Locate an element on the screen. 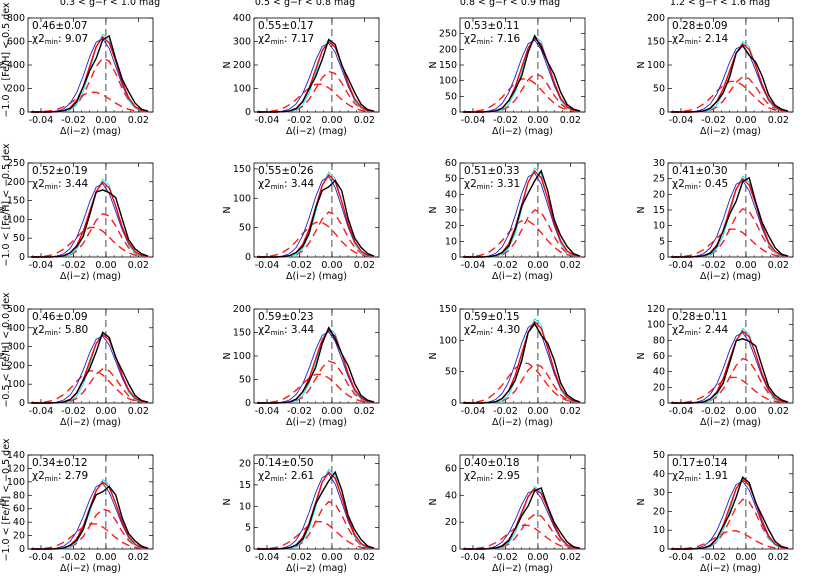 The width and height of the screenshot is (817, 584). model-curve is located at coordinates (90, 219).